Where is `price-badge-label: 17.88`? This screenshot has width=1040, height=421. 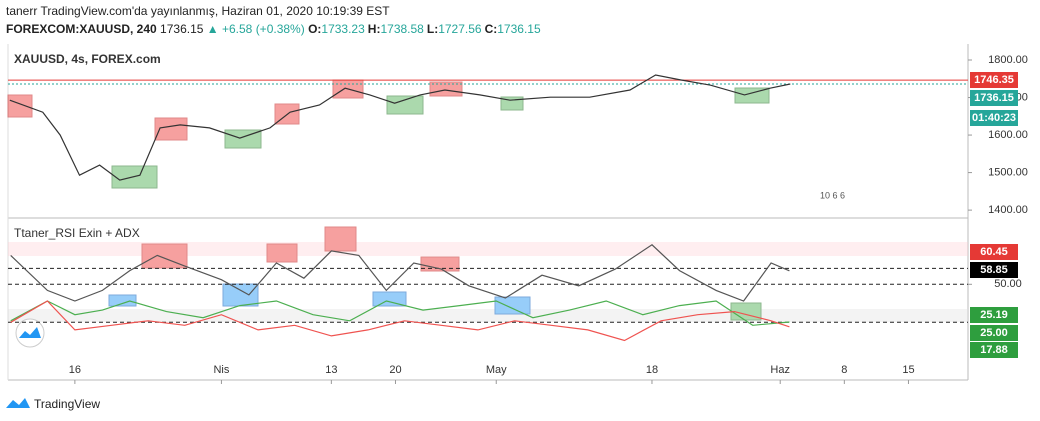
price-badge-label: 17.88 is located at coordinates (994, 350).